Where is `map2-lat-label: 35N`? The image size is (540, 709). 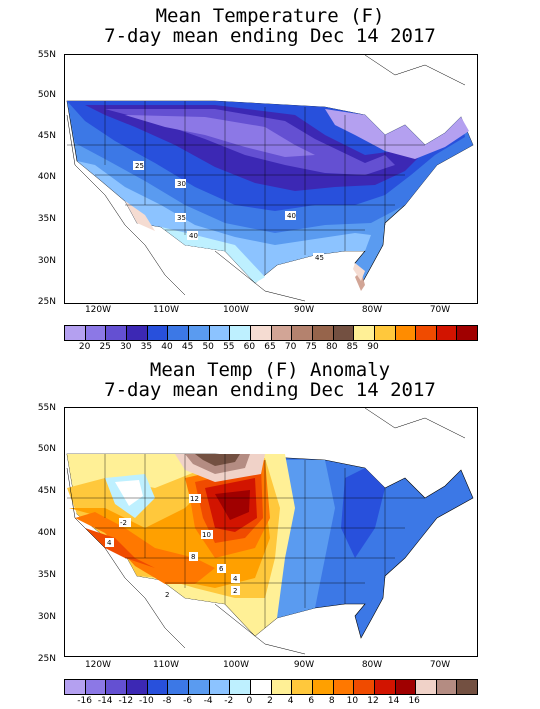
map2-lat-label: 35N is located at coordinates (46, 575).